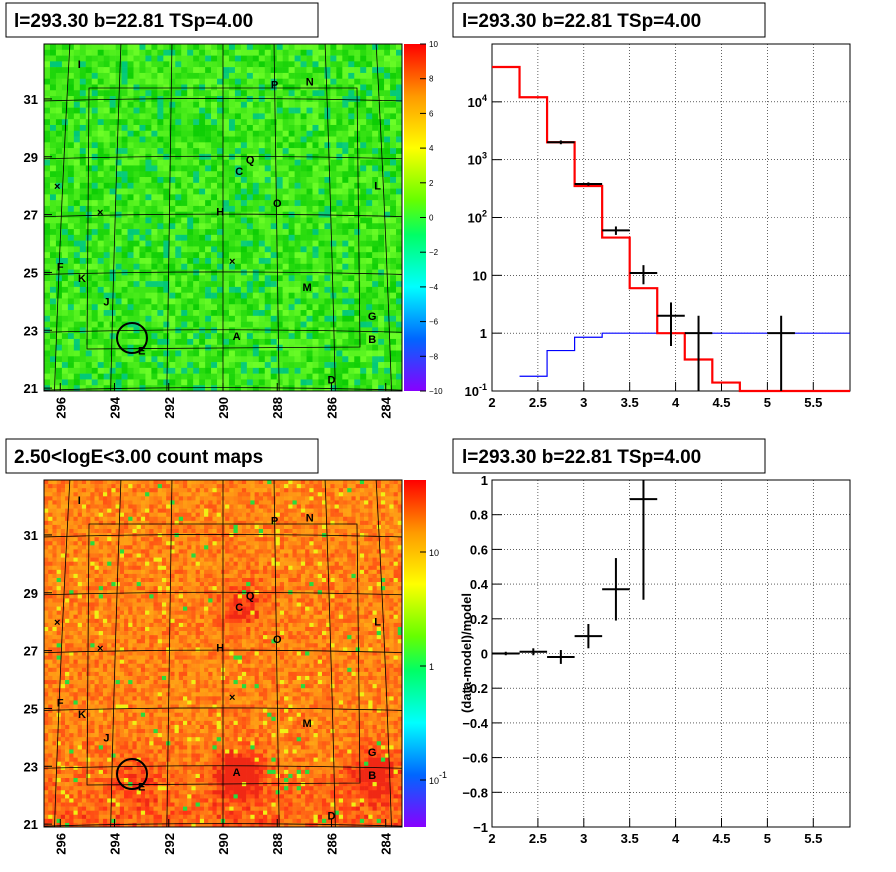 The image size is (896, 872). What do you see at coordinates (141, 352) in the screenshot?
I see `map1-source-label: E` at bounding box center [141, 352].